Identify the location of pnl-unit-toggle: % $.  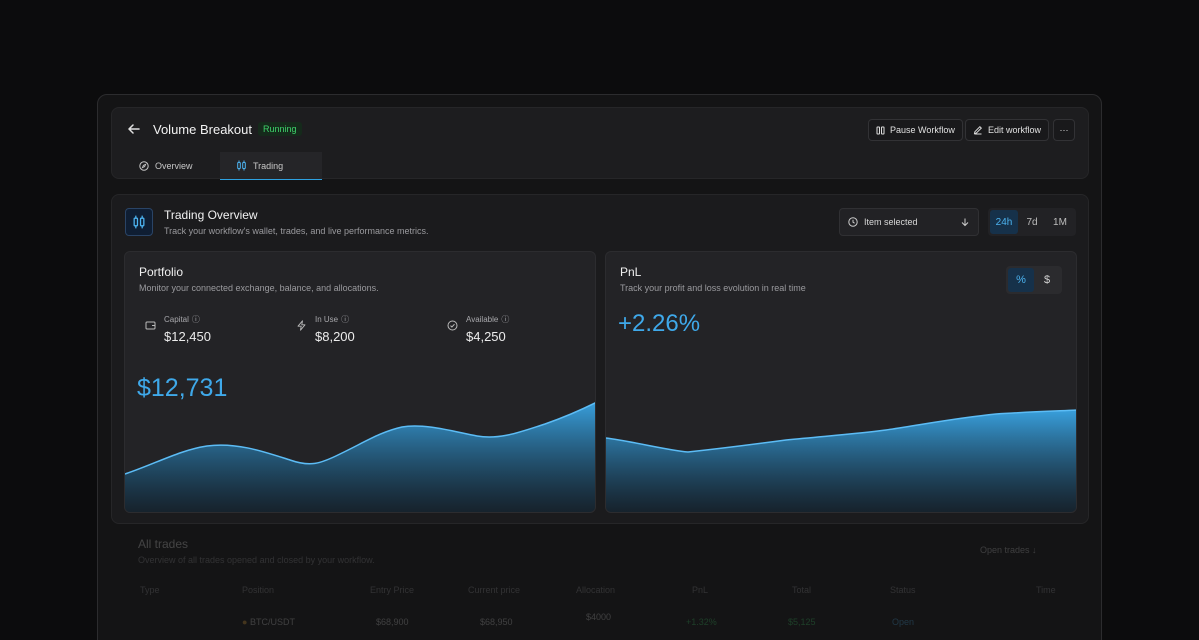
(1034, 280).